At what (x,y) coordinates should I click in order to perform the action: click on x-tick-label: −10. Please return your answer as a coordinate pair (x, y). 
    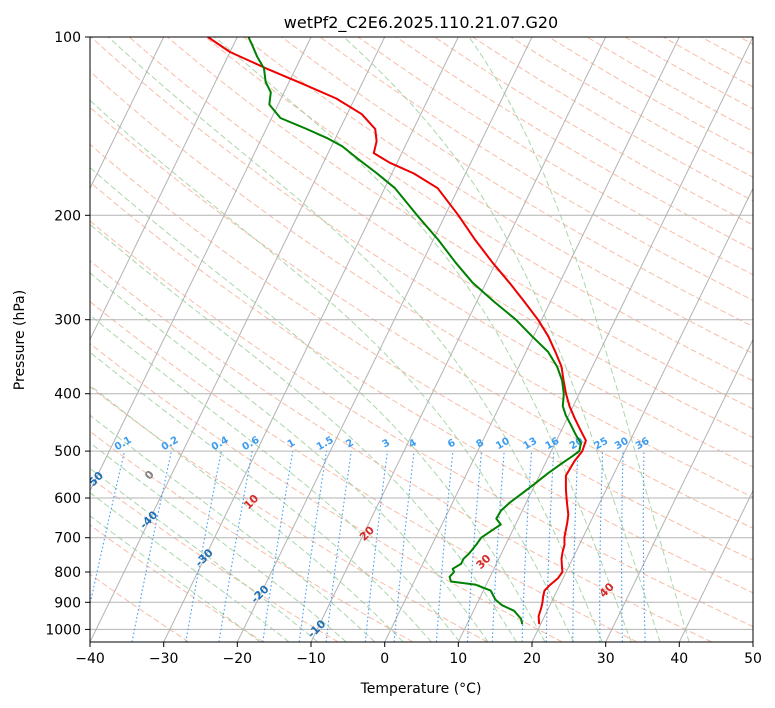
    Looking at the image, I should click on (311, 659).